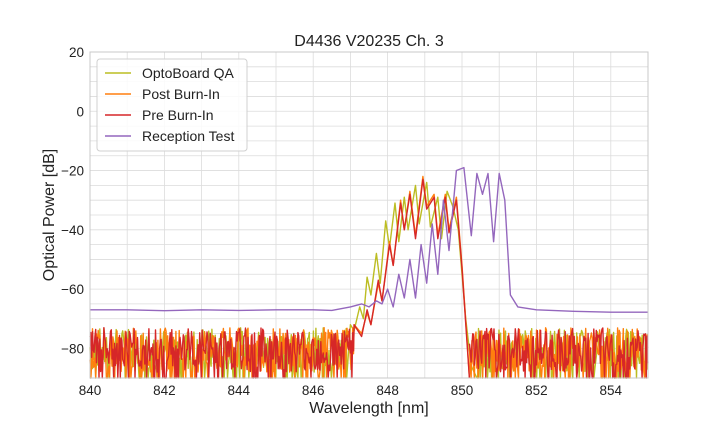 This screenshot has height=432, width=720. What do you see at coordinates (611, 390) in the screenshot?
I see `x-tick-label: 854` at bounding box center [611, 390].